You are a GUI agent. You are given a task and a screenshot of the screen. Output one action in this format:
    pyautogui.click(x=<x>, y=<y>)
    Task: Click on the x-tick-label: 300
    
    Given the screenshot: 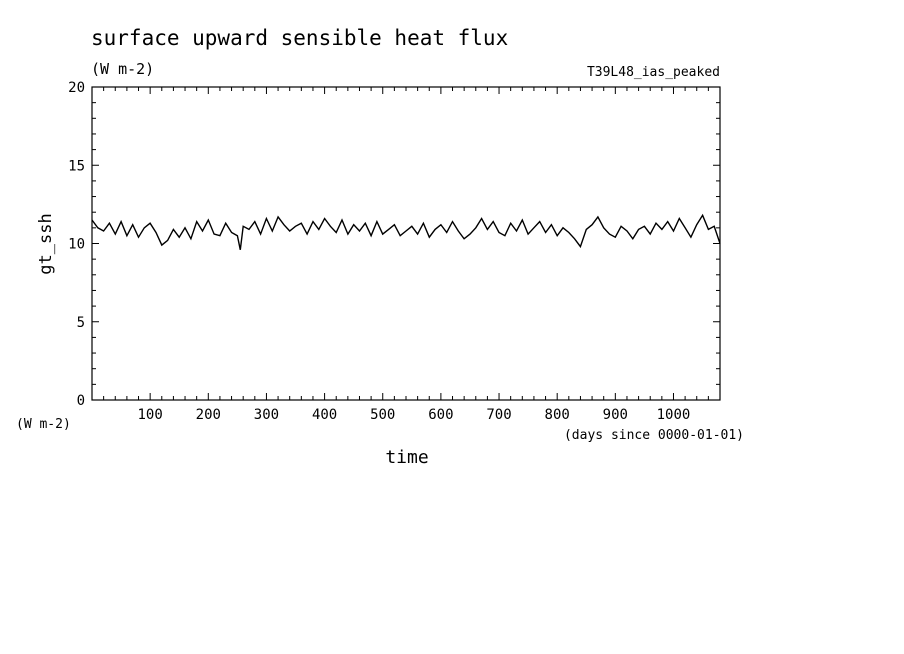 What is the action you would take?
    pyautogui.click(x=266, y=415)
    